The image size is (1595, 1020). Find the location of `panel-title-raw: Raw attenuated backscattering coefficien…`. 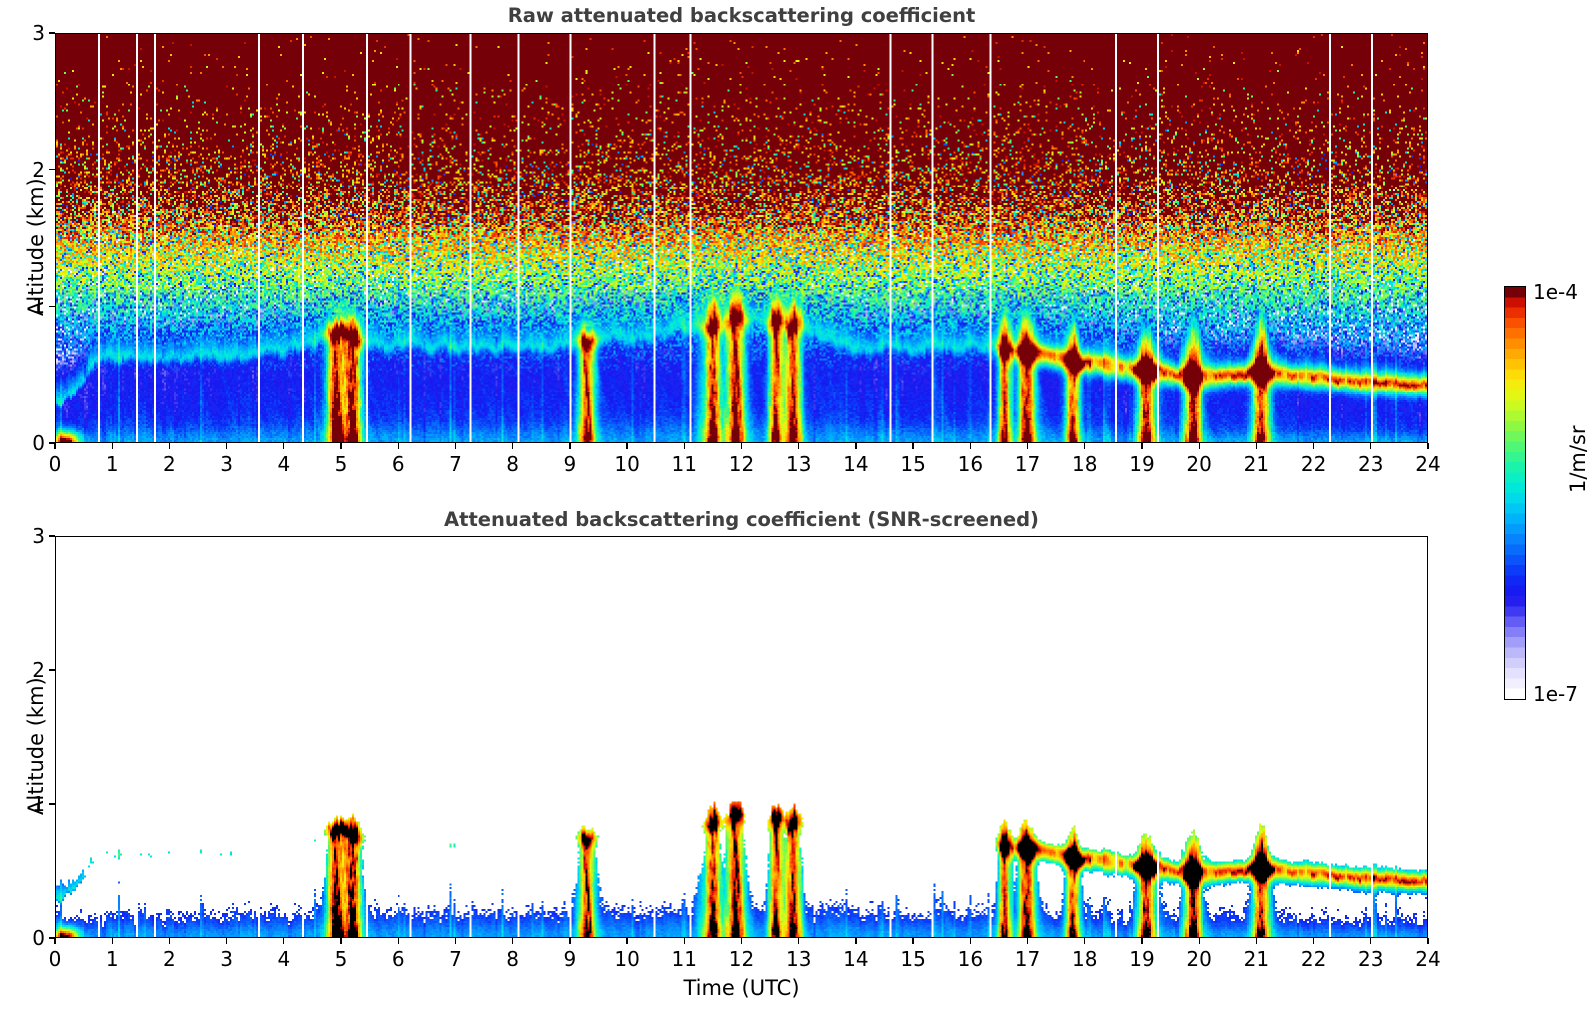

panel-title-raw: Raw attenuated backscattering coefficien… is located at coordinates (741, 15).